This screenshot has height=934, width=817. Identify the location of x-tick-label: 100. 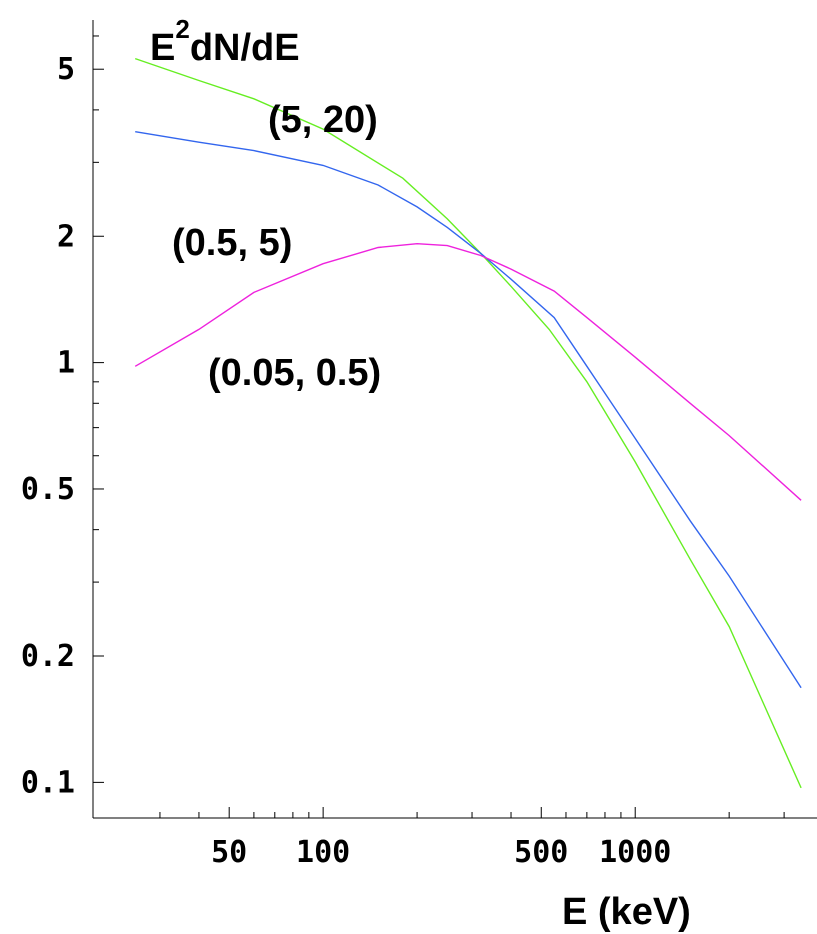
(323, 852).